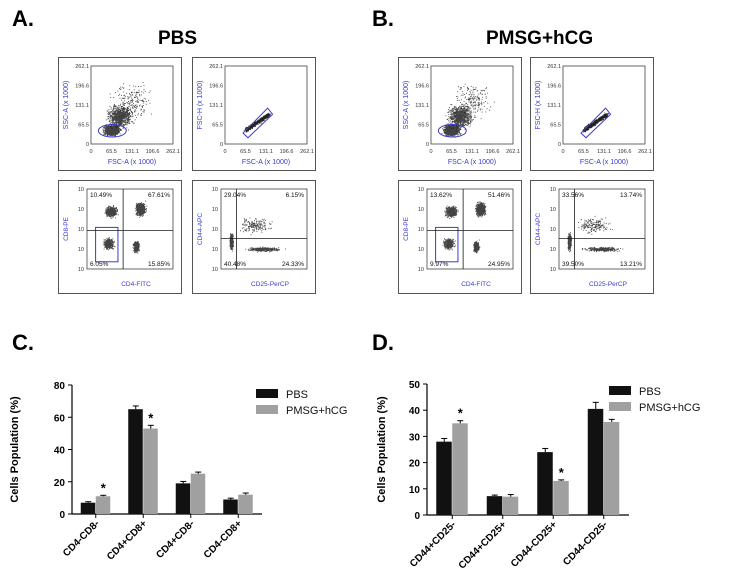  I want to click on quadrant-ul-label: 29.04%, so click(235, 195).